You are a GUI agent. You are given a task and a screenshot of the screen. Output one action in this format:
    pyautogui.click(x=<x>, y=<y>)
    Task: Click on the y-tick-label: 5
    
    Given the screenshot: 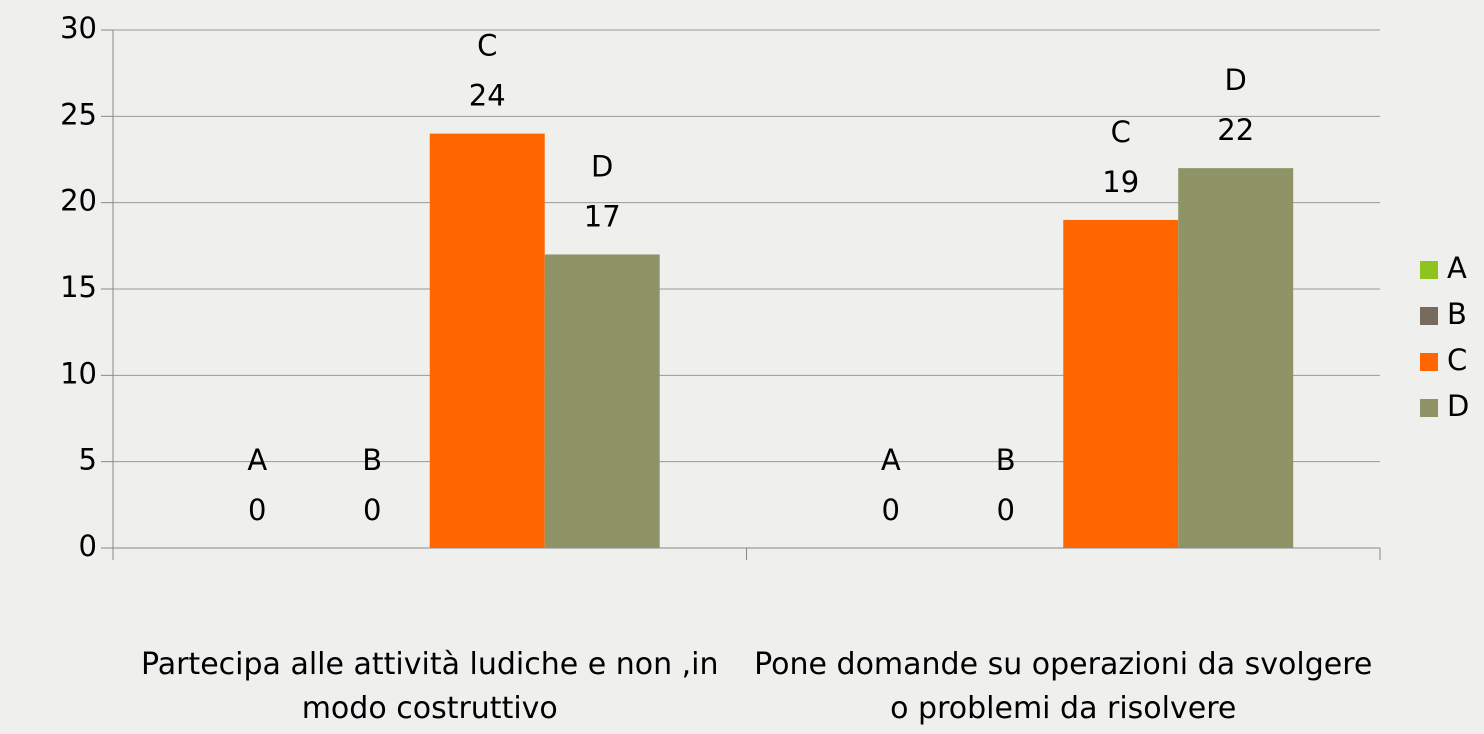 What is the action you would take?
    pyautogui.click(x=88, y=460)
    